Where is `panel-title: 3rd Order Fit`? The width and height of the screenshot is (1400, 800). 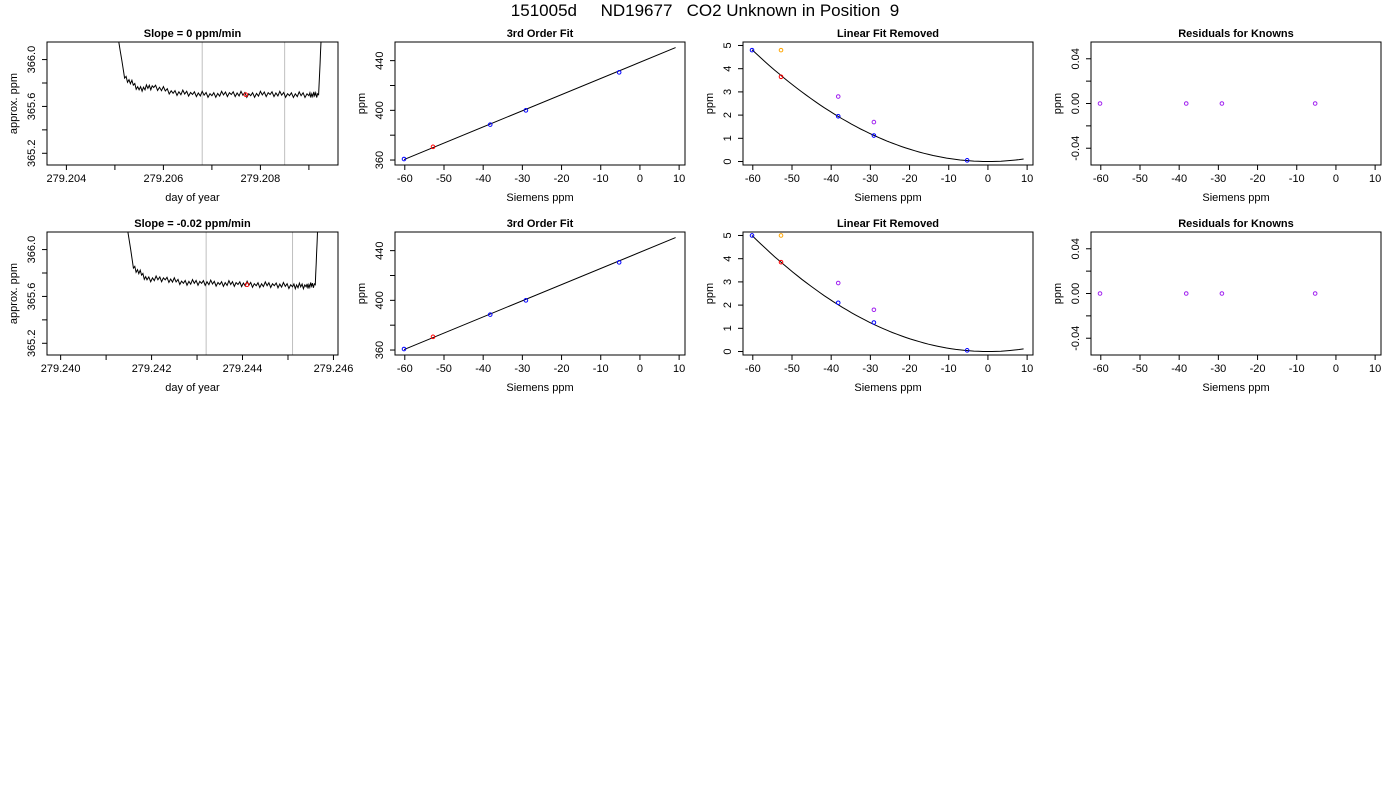
panel-title: 3rd Order Fit is located at coordinates (540, 34).